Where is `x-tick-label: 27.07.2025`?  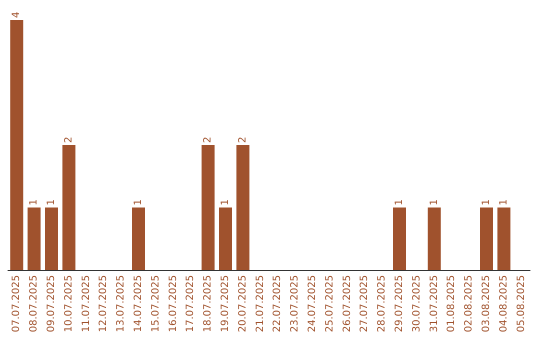 x-tick-label: 27.07.2025 is located at coordinates (364, 303).